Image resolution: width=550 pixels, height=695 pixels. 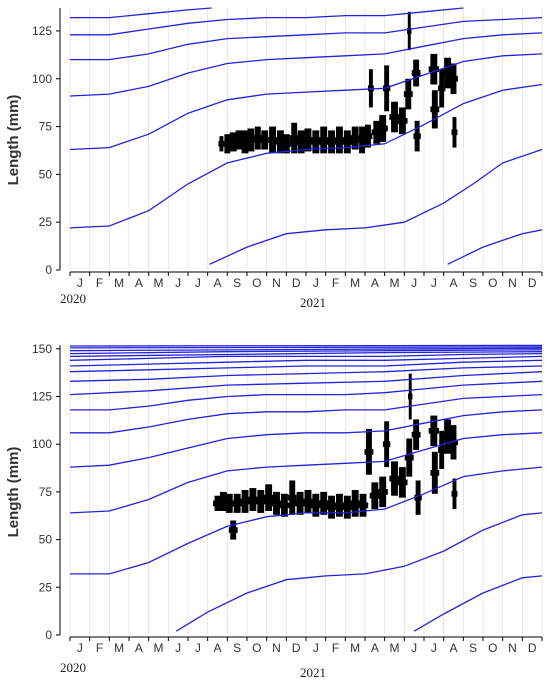 What do you see at coordinates (313, 302) in the screenshot?
I see `year-label-2021: 2021` at bounding box center [313, 302].